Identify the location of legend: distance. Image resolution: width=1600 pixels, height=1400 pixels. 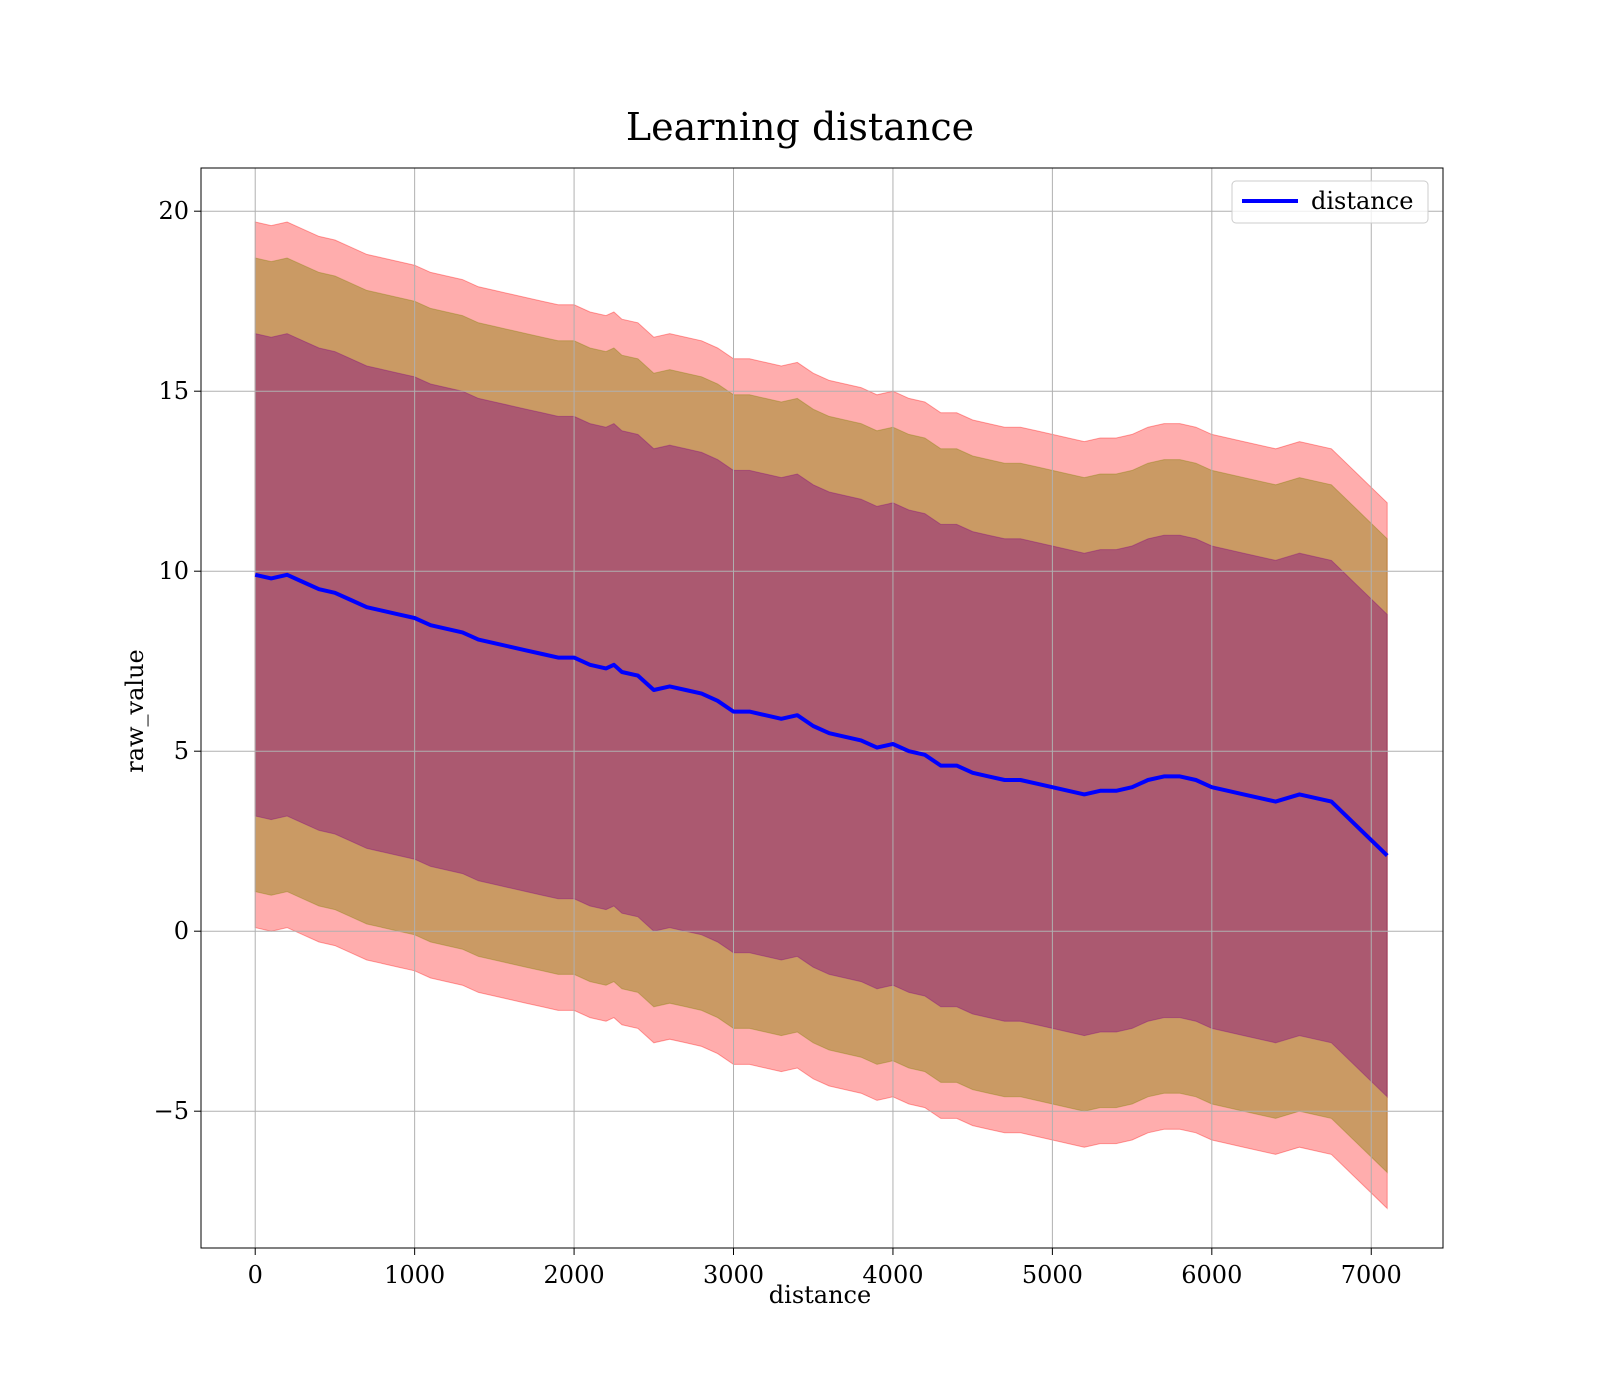
(1330, 202).